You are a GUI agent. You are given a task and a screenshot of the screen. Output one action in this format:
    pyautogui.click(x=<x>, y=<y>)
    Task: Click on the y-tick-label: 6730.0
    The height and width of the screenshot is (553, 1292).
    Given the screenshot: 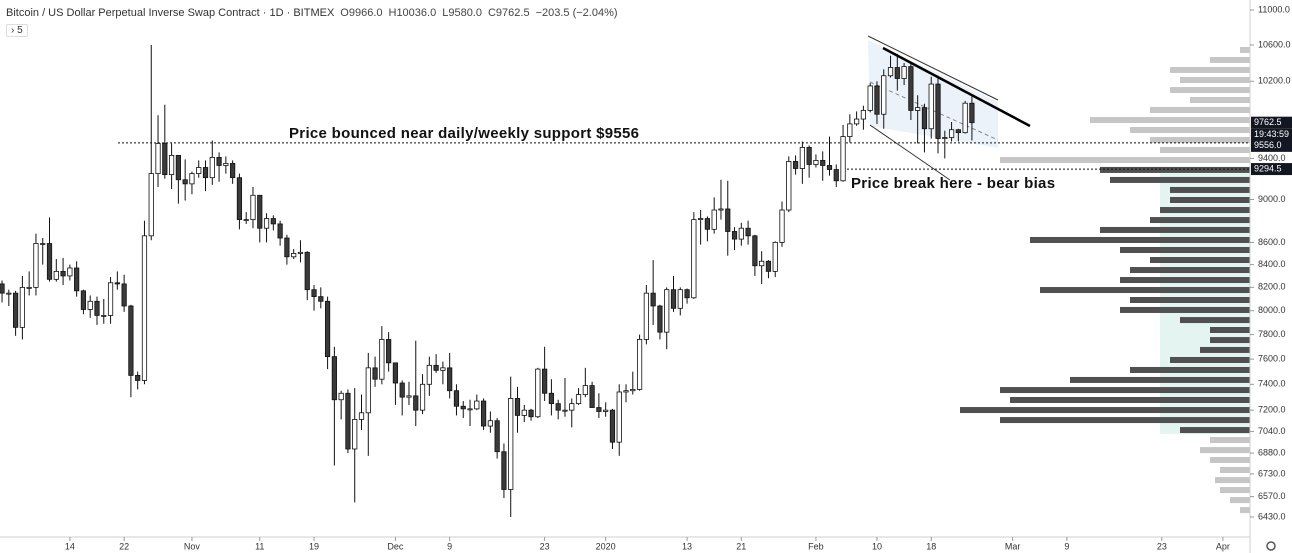 What is the action you would take?
    pyautogui.click(x=1272, y=473)
    